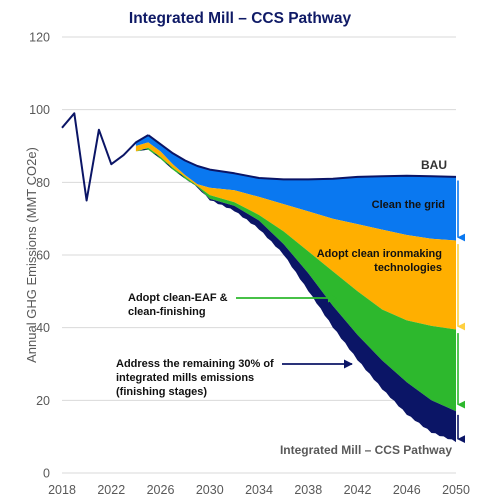  I want to click on label-clean-ironmaking: Adopt clean ironmaking technologies, so click(379, 261).